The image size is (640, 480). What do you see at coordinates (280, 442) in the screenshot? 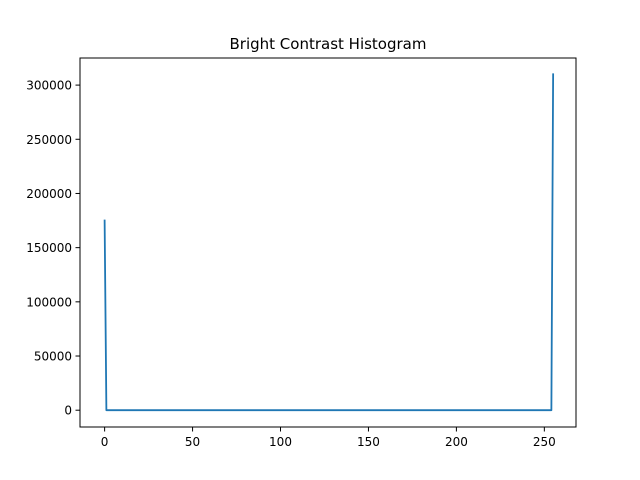
I see `x-tick-label: 100` at bounding box center [280, 442].